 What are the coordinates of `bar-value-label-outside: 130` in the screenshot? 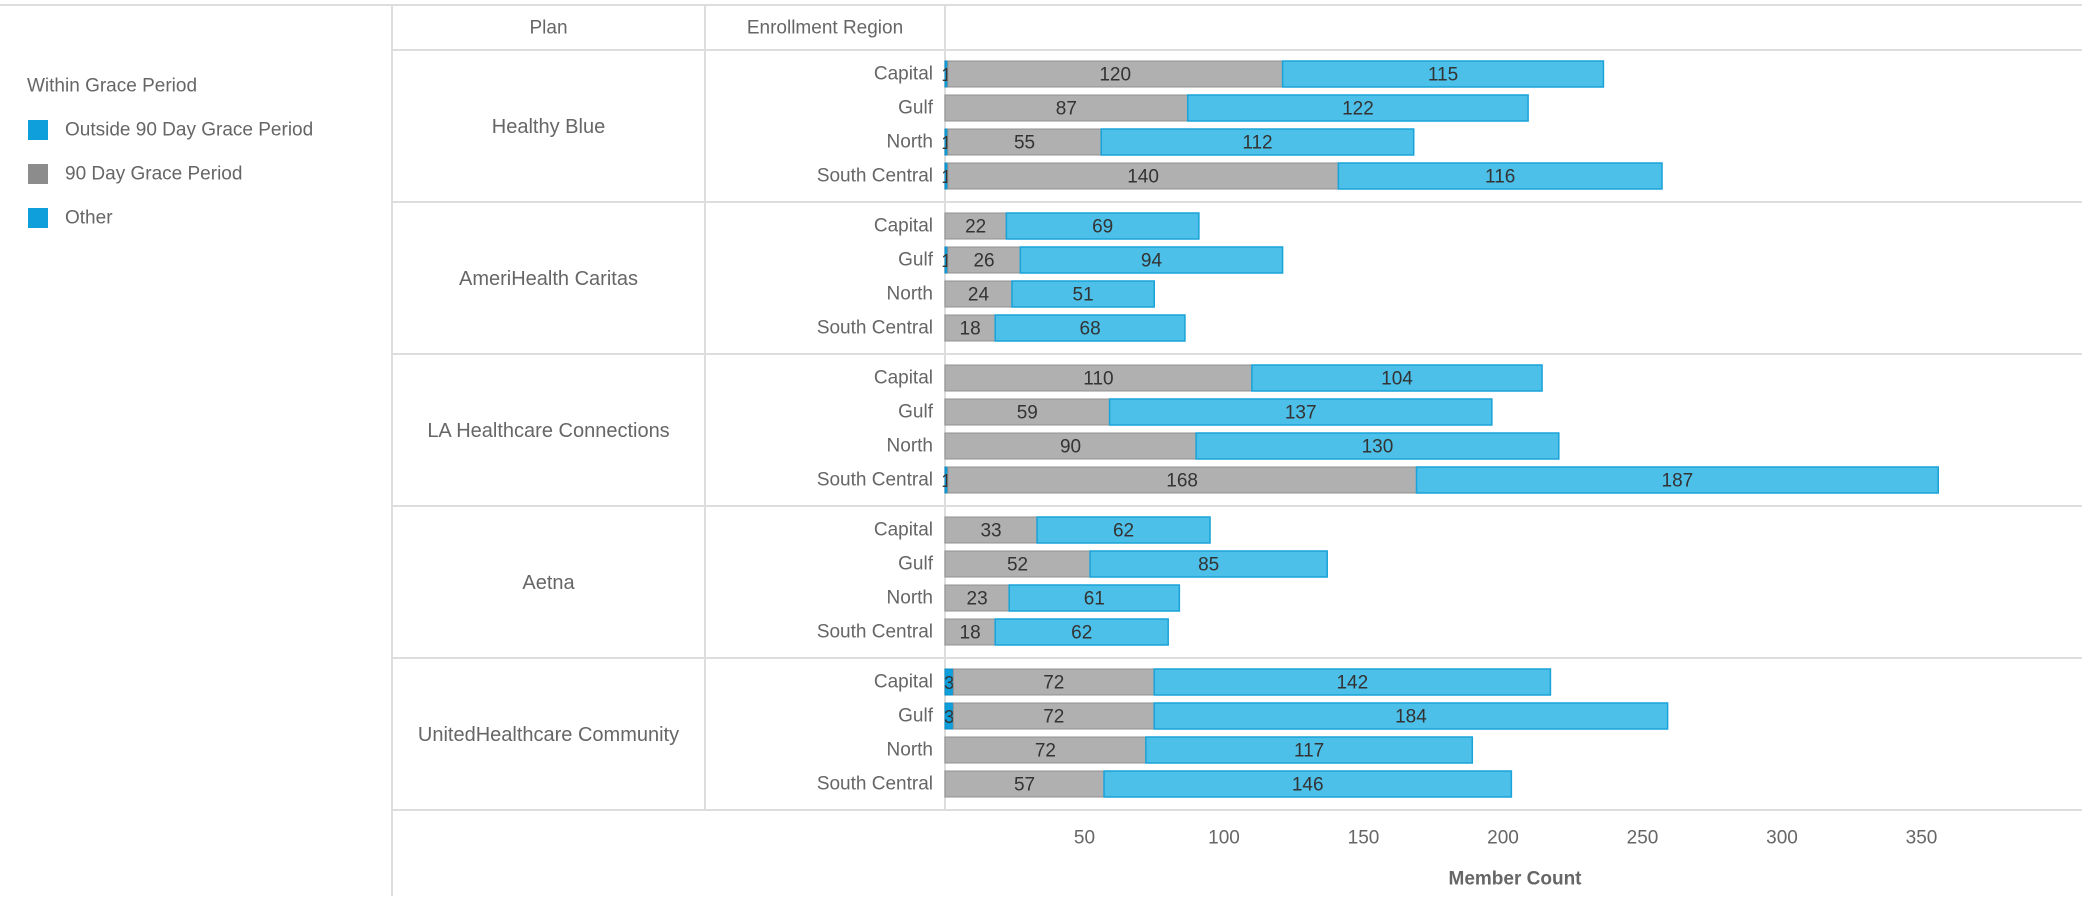 It's located at (1378, 447).